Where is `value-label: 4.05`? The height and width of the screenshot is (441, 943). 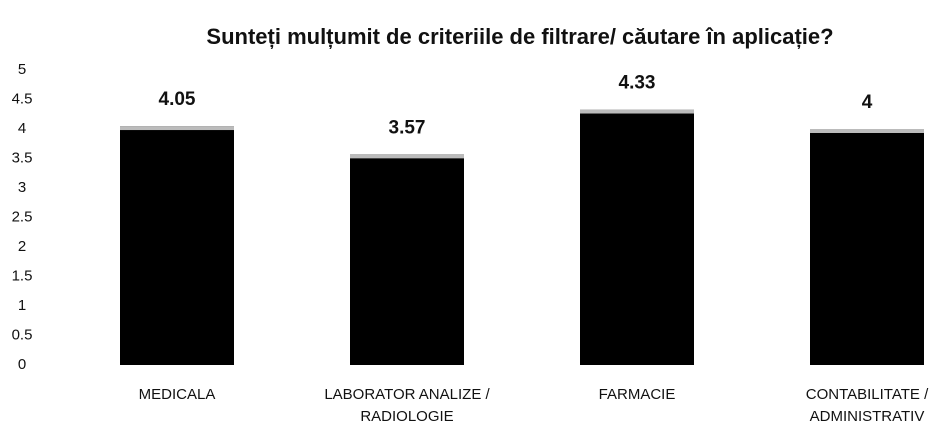
value-label: 4.05 is located at coordinates (177, 99).